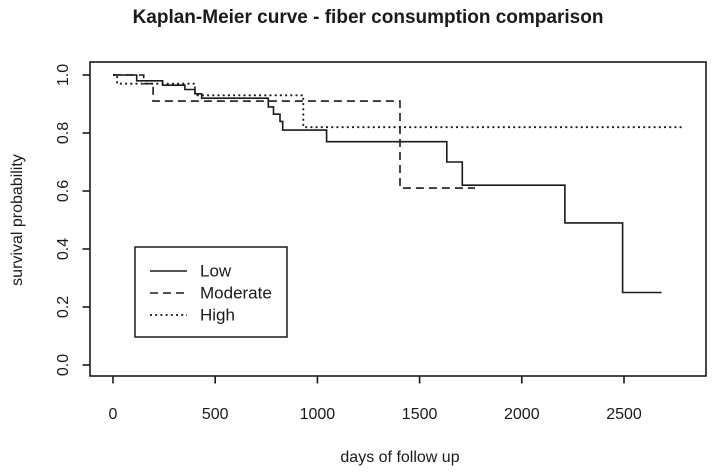 The image size is (717, 472). I want to click on legend-box, so click(211, 292).